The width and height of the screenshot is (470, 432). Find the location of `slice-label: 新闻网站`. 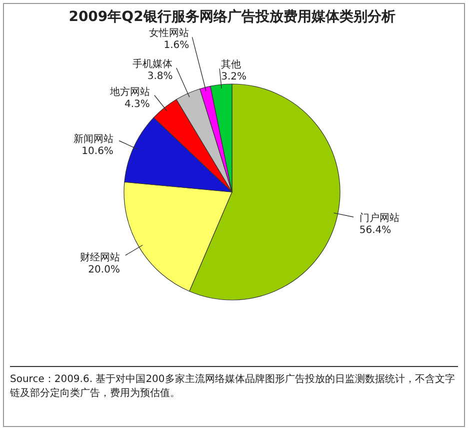

slice-label: 新闻网站 is located at coordinates (93, 139).